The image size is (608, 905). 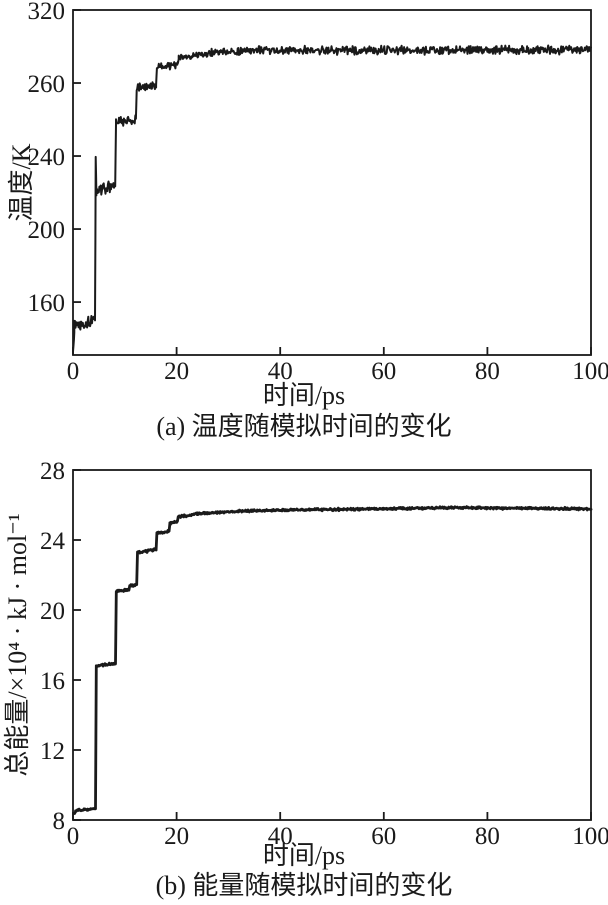 I want to click on x-tick-label-b: 60, so click(x=383, y=836).